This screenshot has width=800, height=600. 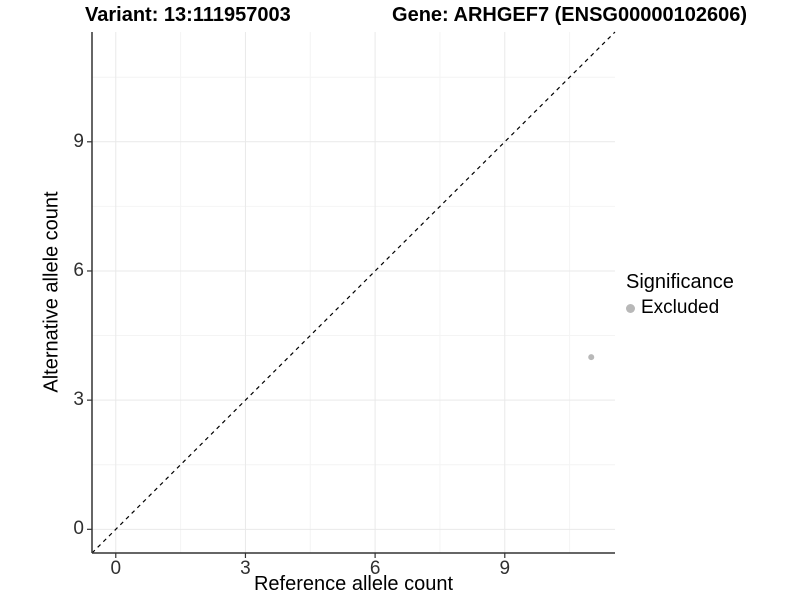 I want to click on legend-point-icon, so click(x=630, y=308).